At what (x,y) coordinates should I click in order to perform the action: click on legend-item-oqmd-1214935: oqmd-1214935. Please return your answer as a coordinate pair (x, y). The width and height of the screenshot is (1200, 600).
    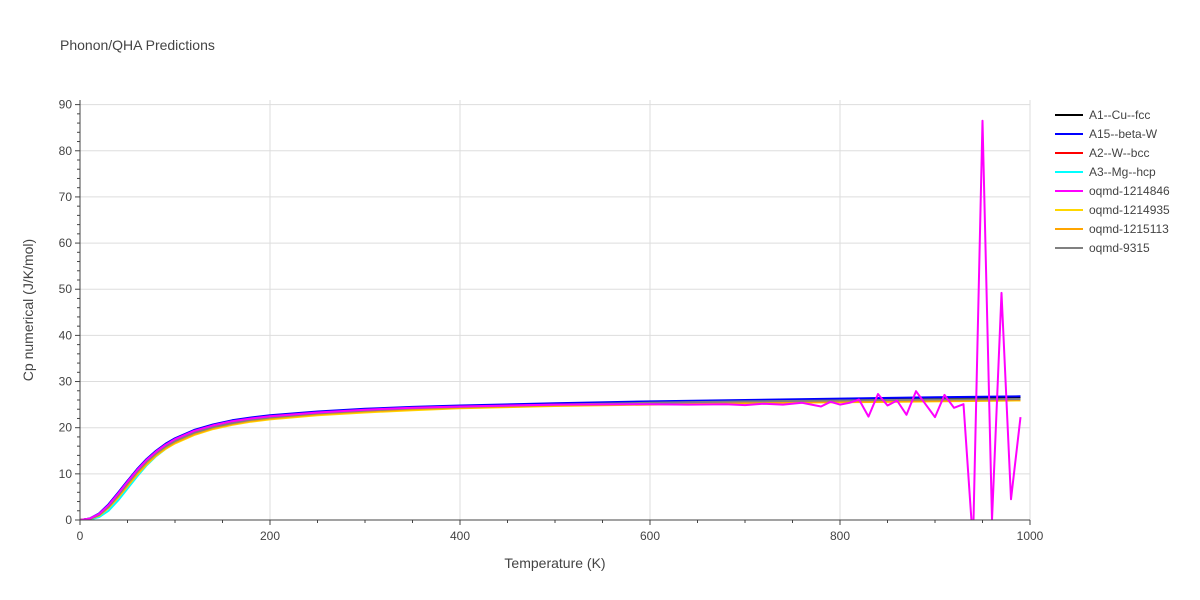
    Looking at the image, I should click on (1112, 210).